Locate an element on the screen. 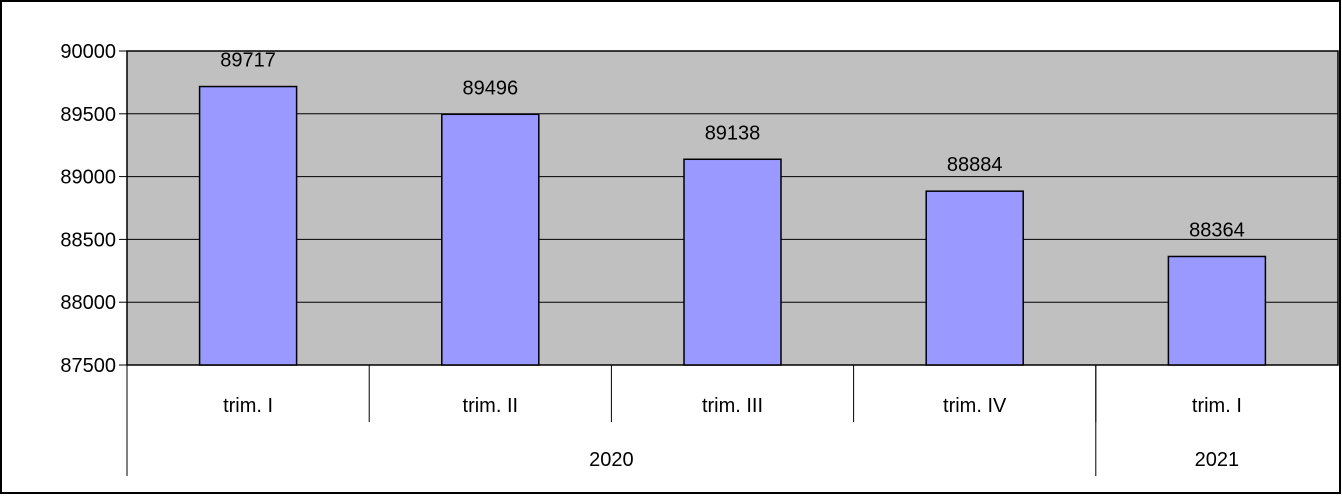 This screenshot has width=1342, height=500. group-label: 2020 is located at coordinates (611, 460).